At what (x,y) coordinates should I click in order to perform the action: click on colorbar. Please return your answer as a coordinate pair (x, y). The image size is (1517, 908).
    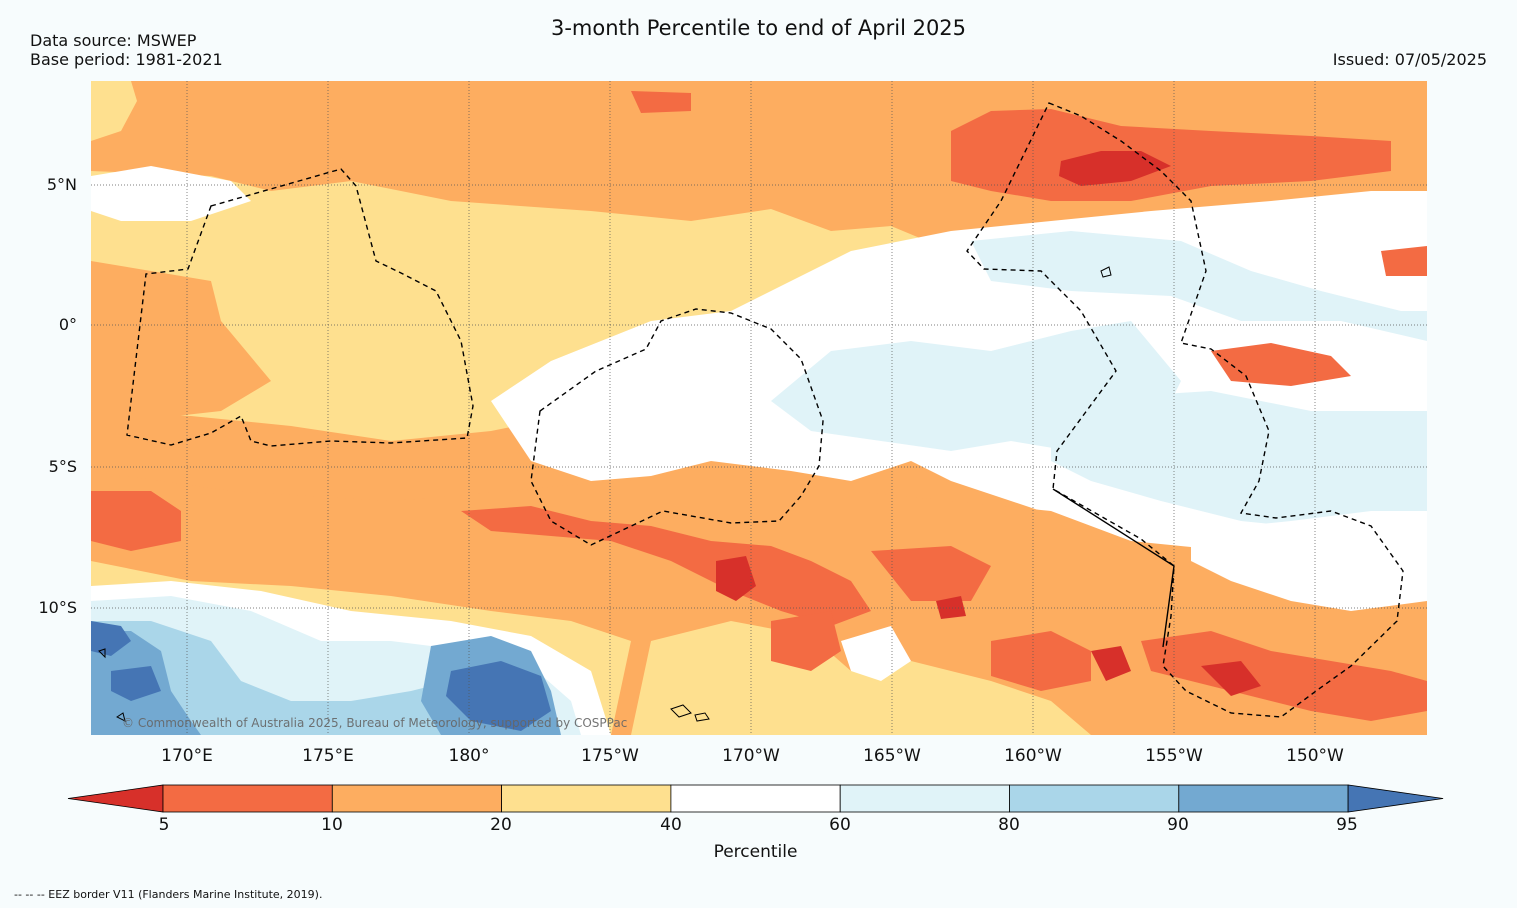
    Looking at the image, I should click on (755, 798).